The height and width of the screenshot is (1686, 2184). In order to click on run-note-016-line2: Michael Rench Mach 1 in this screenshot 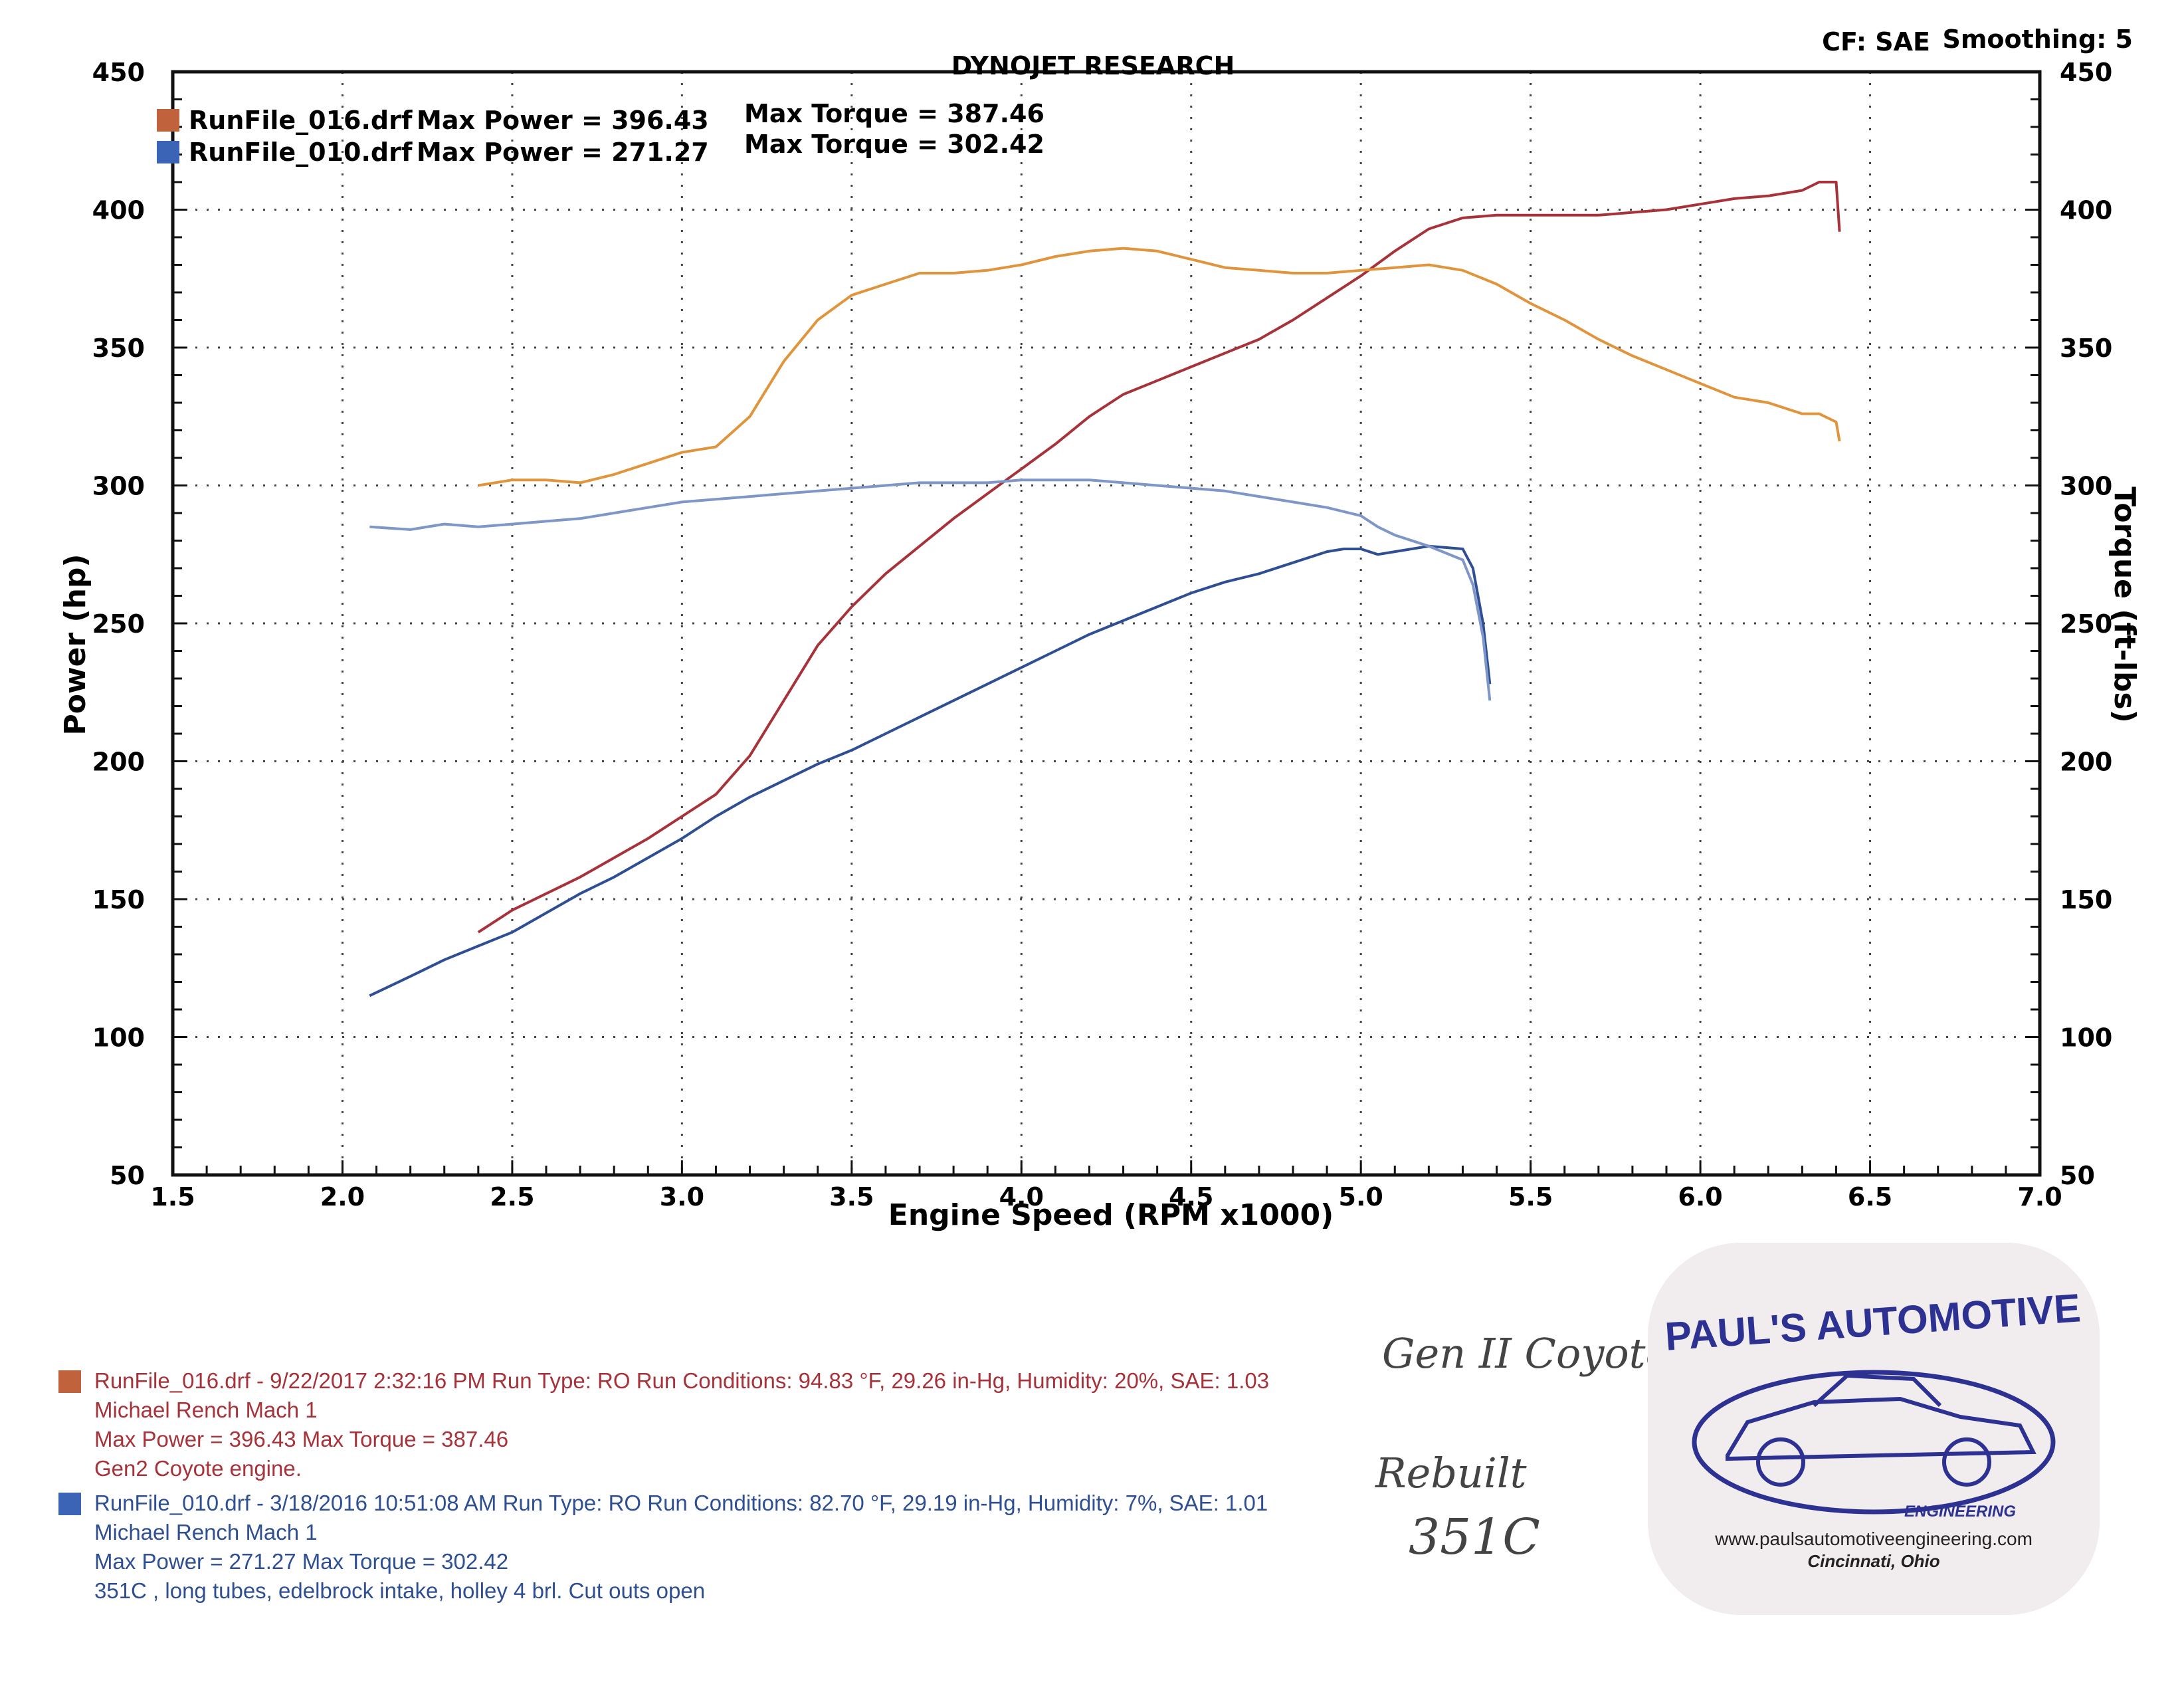, I will do `click(206, 1410)`.